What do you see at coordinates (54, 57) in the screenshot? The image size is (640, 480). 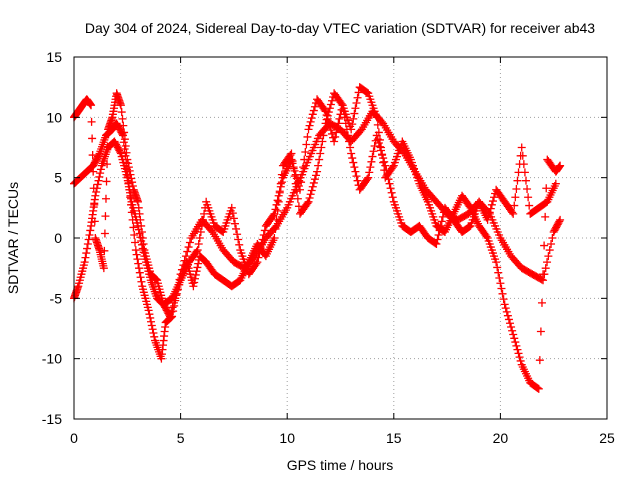 I see `y-tick-label: 15` at bounding box center [54, 57].